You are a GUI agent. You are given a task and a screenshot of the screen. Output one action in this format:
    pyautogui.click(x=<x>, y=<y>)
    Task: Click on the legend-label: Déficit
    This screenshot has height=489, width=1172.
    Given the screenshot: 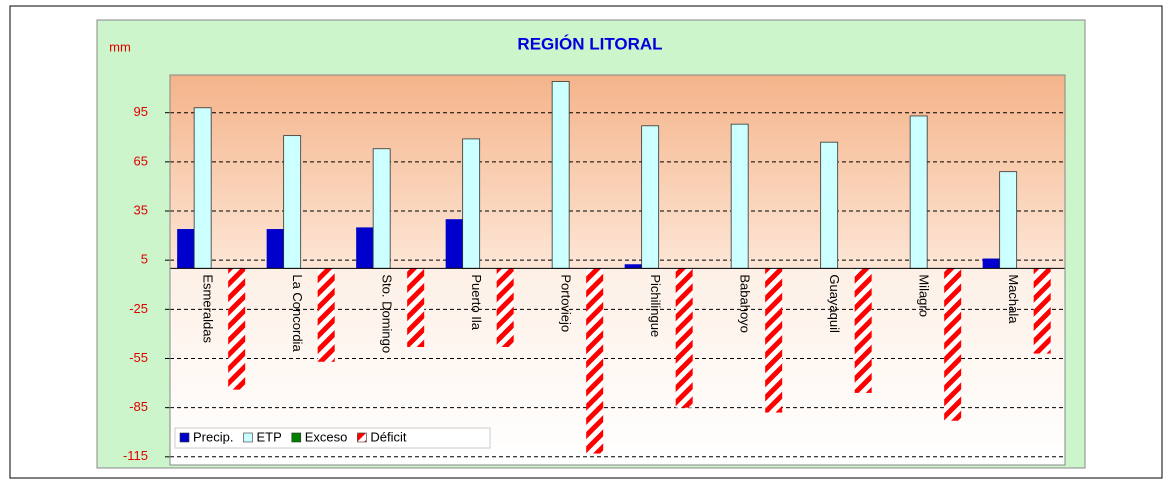 What is the action you would take?
    pyautogui.click(x=388, y=436)
    